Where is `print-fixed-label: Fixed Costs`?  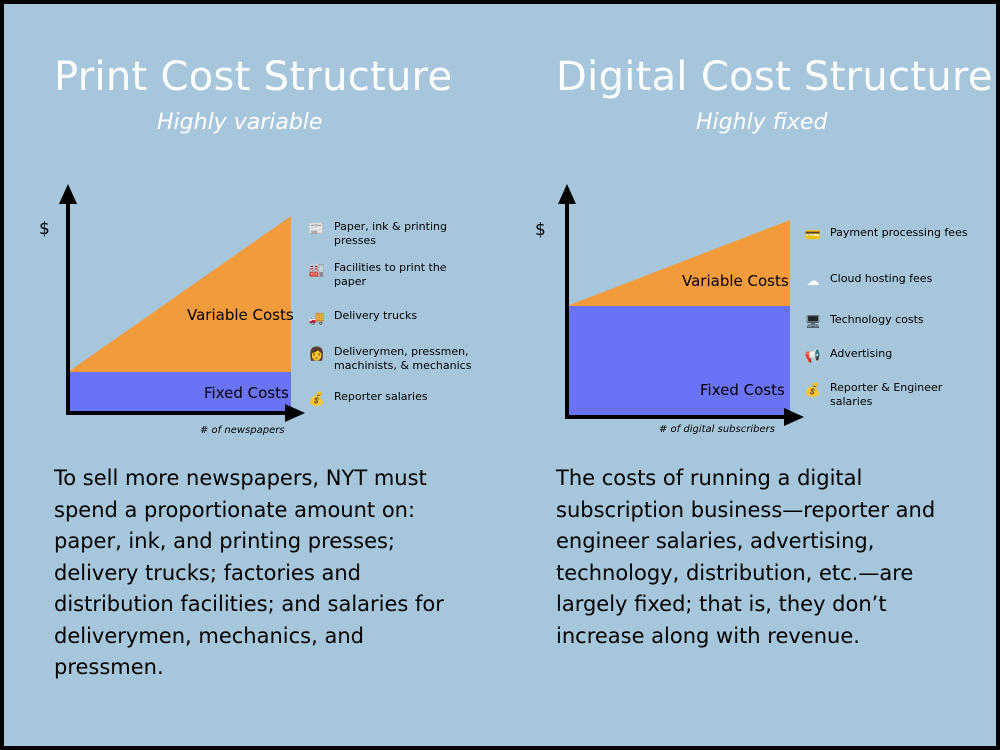
print-fixed-label: Fixed Costs is located at coordinates (246, 393).